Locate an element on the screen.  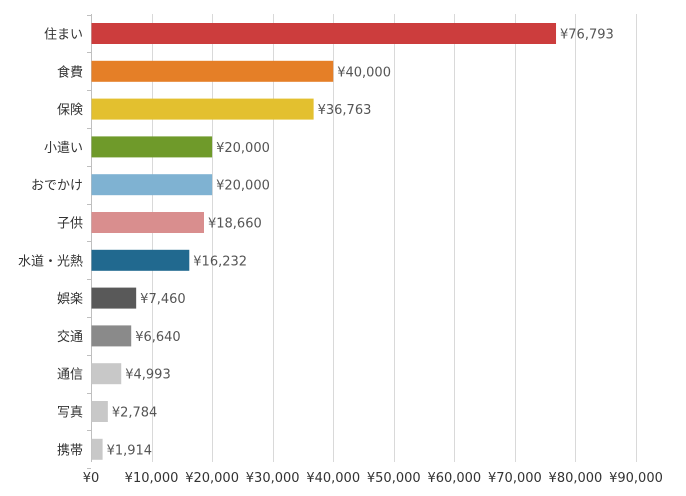
data-label: ¥1,914 is located at coordinates (130, 450).